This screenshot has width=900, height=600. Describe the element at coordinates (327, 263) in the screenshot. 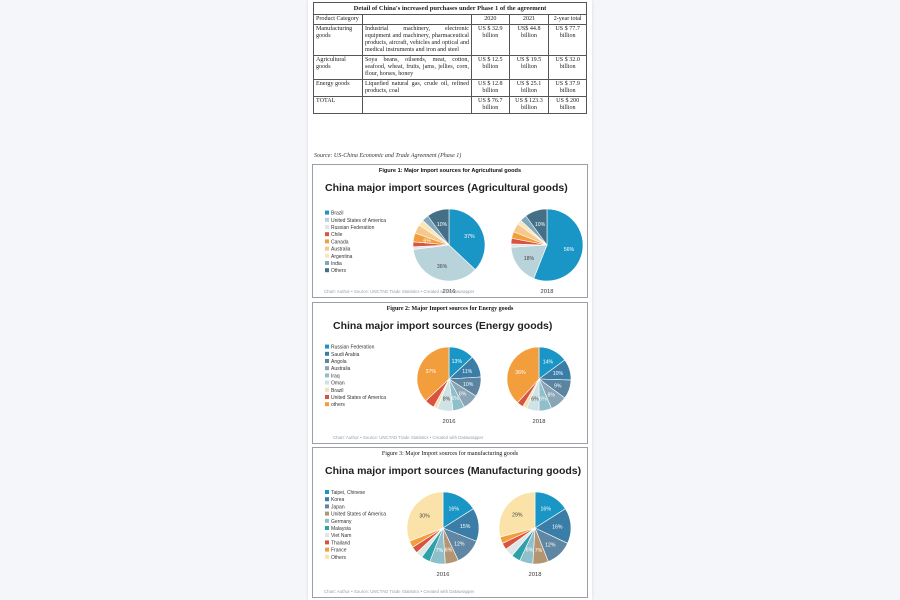

I see `legend-swatch-india` at that location.